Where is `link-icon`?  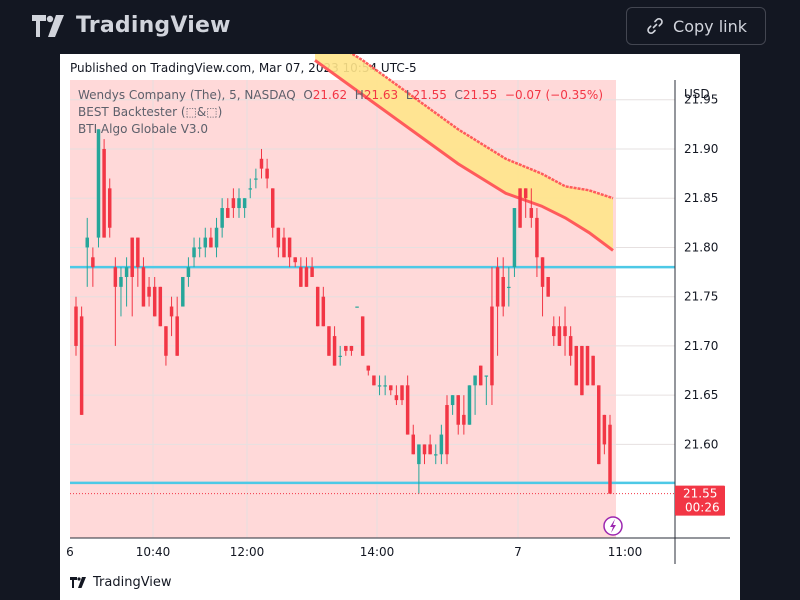 link-icon is located at coordinates (655, 26).